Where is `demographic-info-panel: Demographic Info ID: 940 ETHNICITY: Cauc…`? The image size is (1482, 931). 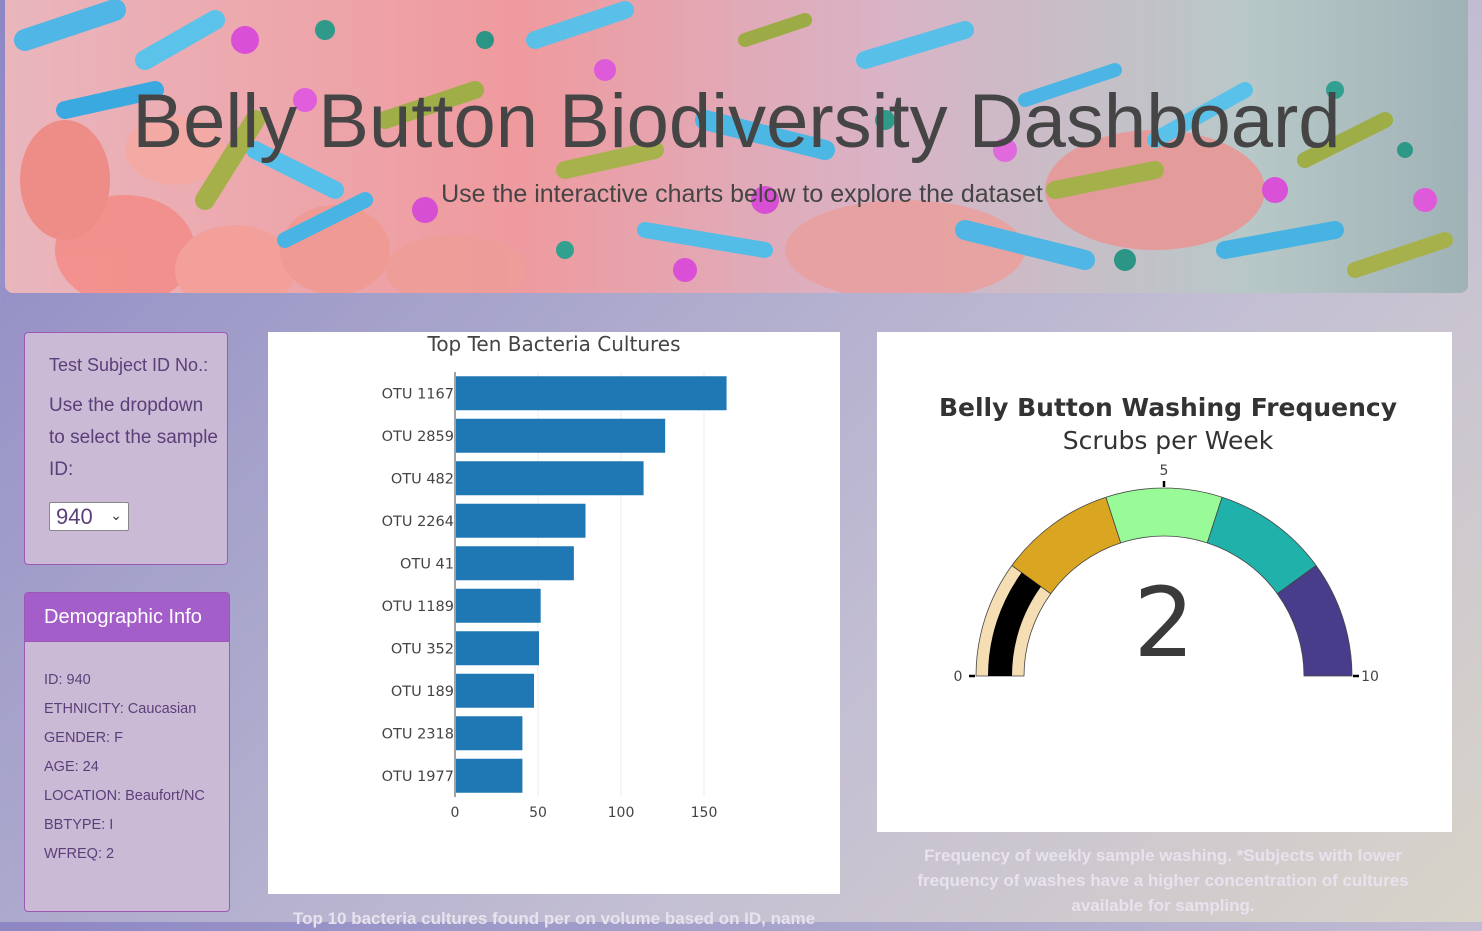
demographic-info-panel: Demographic Info ID: 940 ETHNICITY: Cauc… is located at coordinates (127, 752).